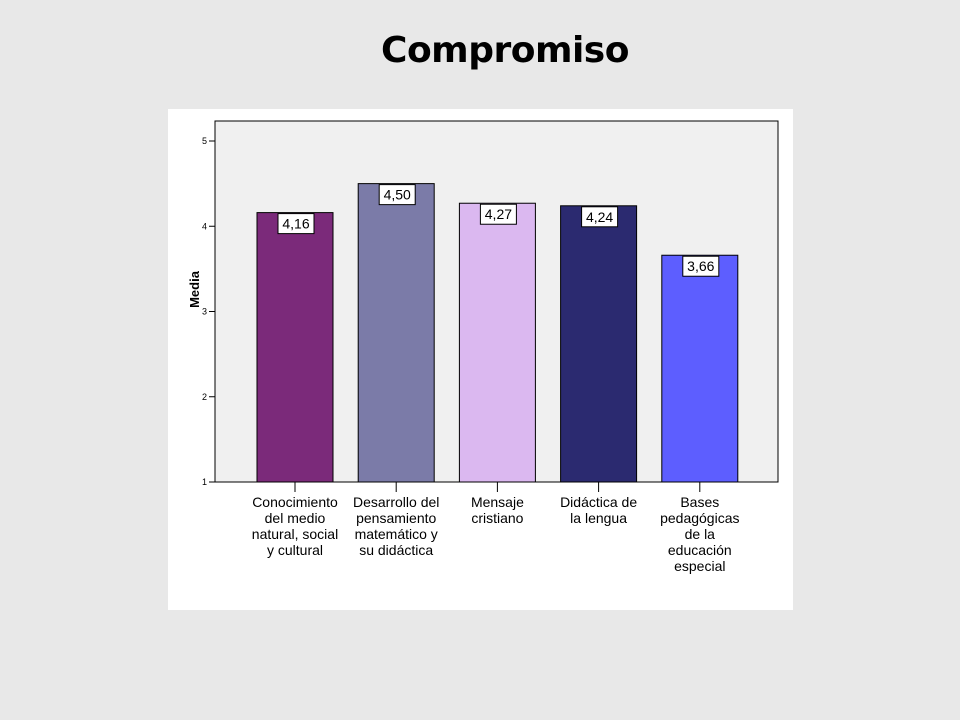  I want to click on y-tick-label: 2, so click(204, 397).